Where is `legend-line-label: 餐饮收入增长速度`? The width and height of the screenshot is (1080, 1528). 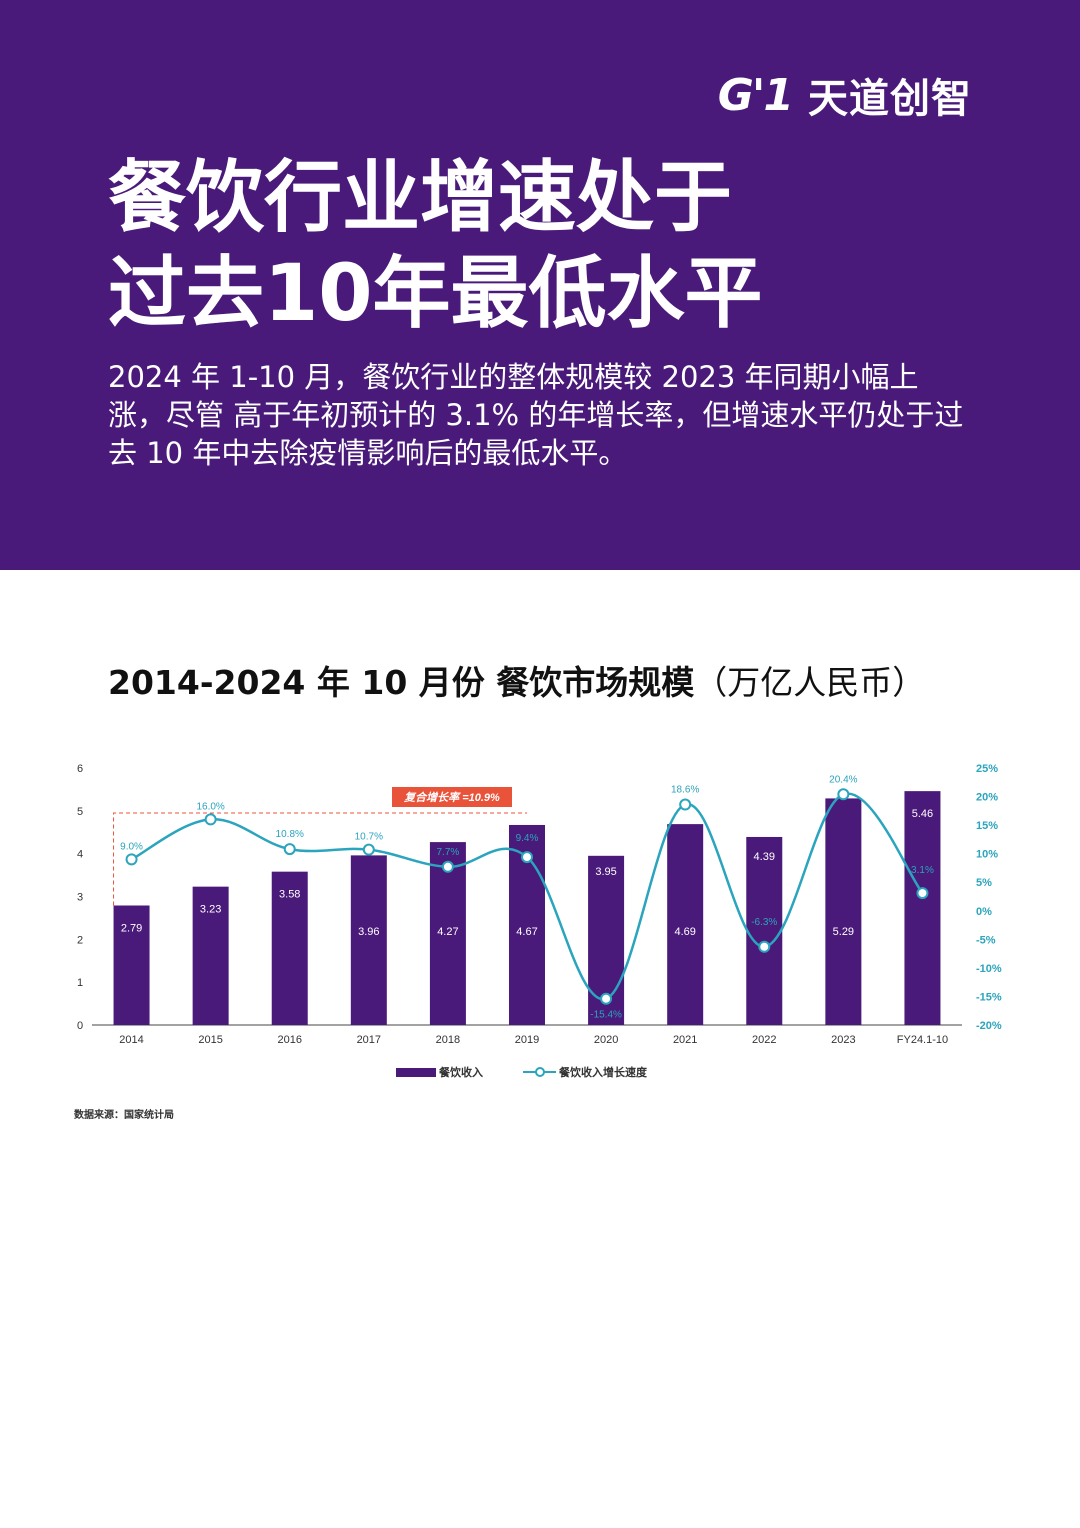
legend-line-label: 餐饮收入增长速度 is located at coordinates (603, 1072).